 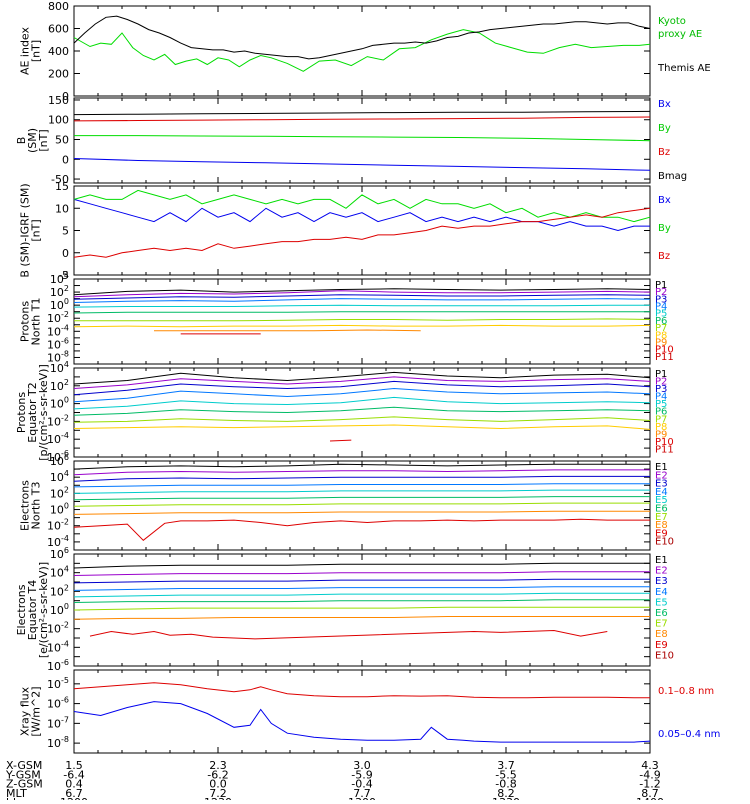 What do you see at coordinates (505, 774) in the screenshot?
I see `ephemeris-value: -5.5` at bounding box center [505, 774].